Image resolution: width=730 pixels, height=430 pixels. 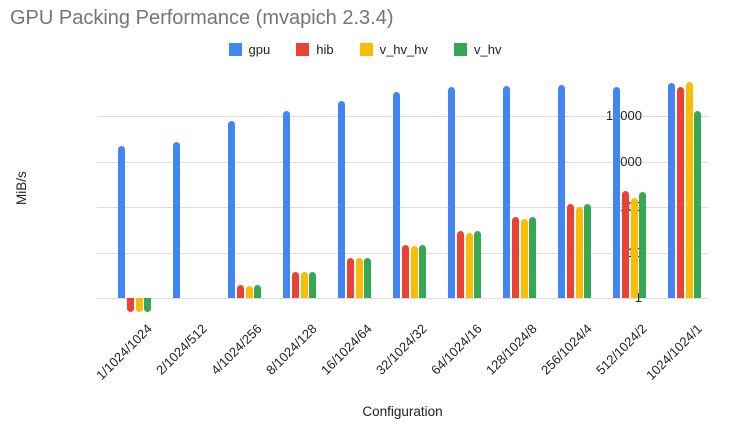 I want to click on bar-gpu-c4, so click(x=342, y=199).